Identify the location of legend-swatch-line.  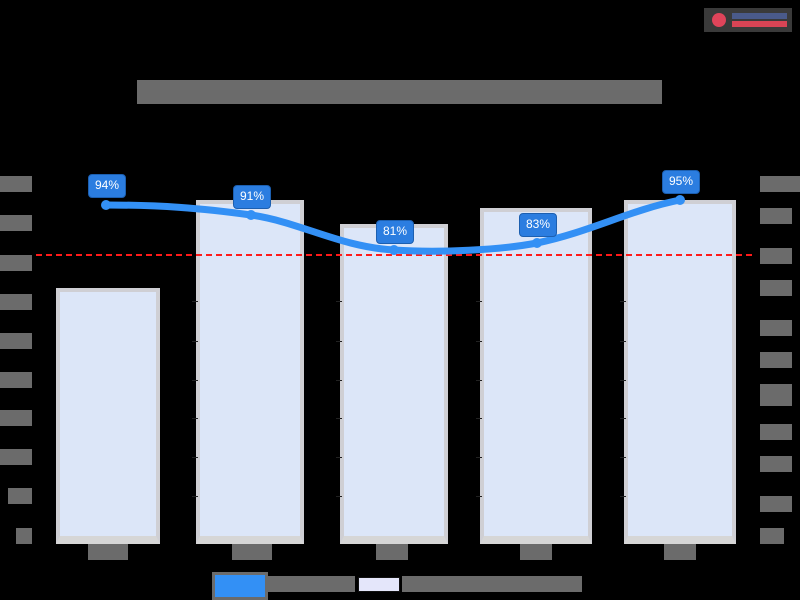
(240, 586).